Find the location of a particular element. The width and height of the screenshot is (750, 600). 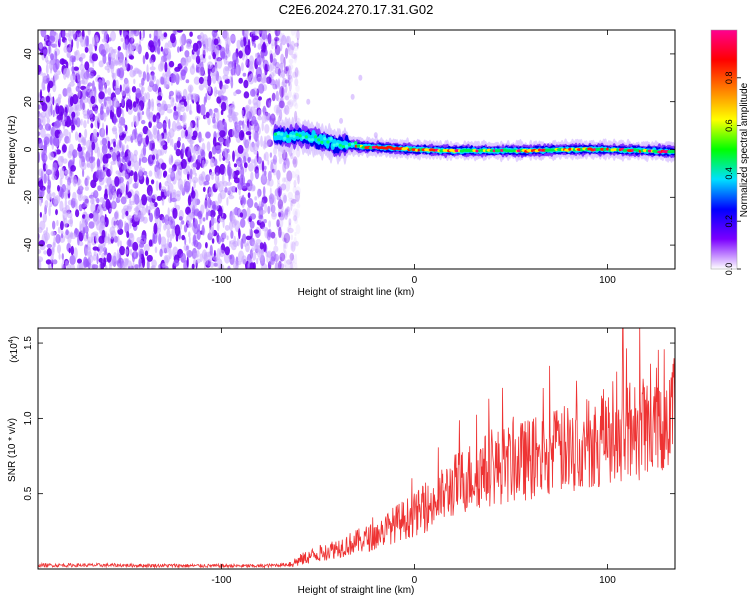

figure-title: C2E6.2024.270.17.31.G02 is located at coordinates (356, 9).